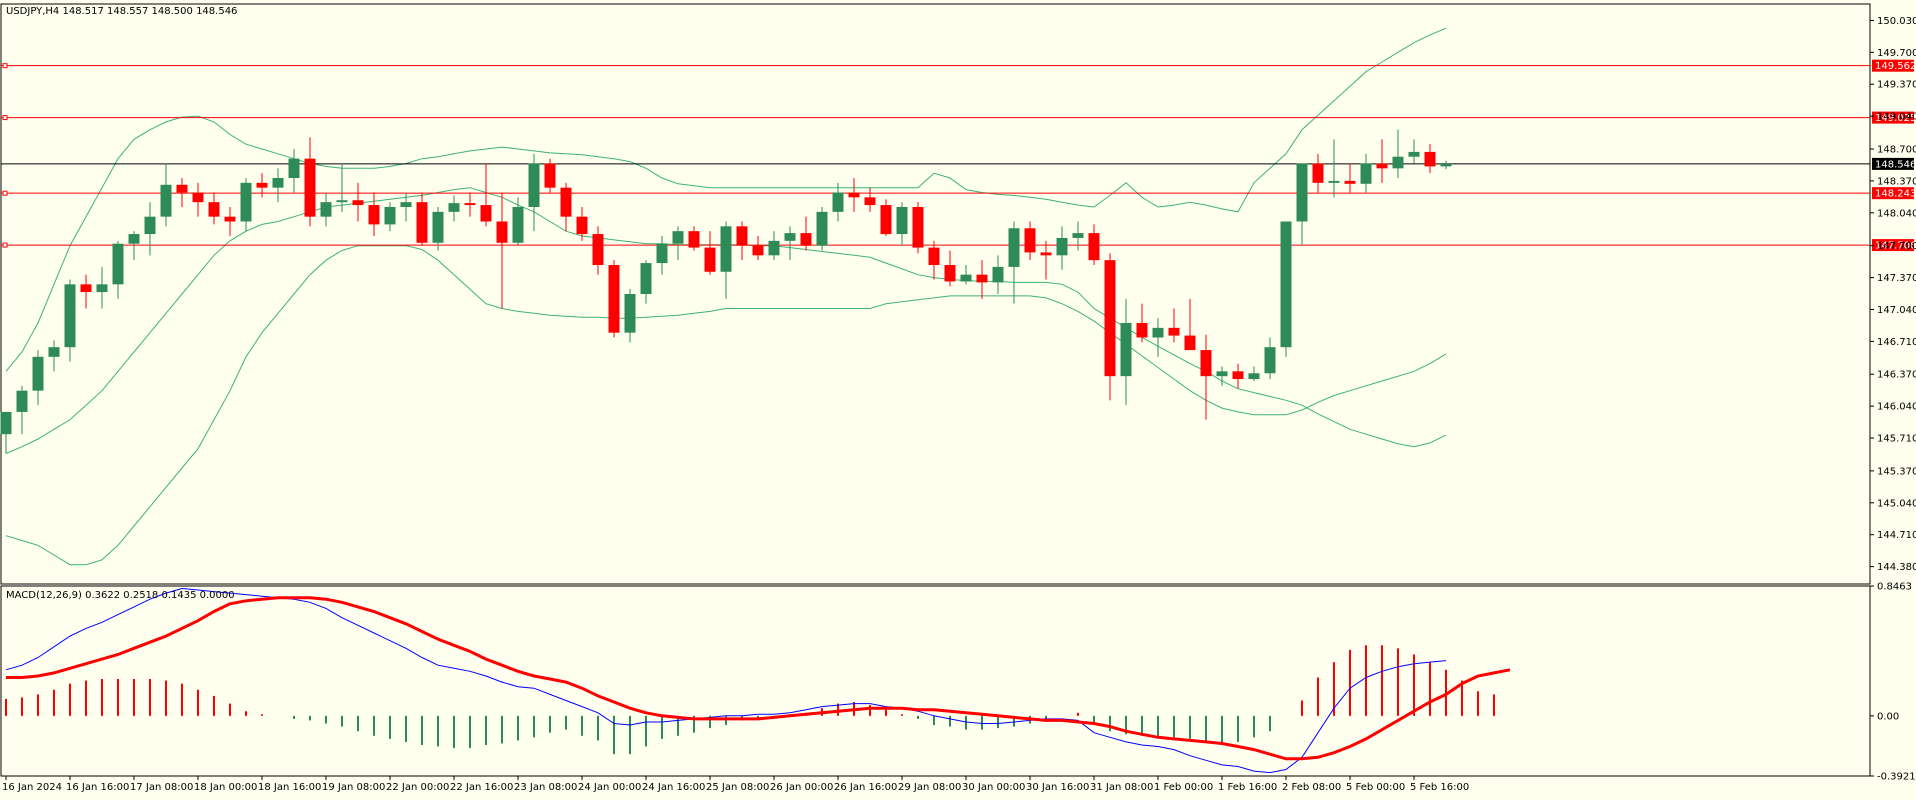 The height and width of the screenshot is (800, 1916). I want to click on price-tick-label: 146.710, so click(1896, 342).